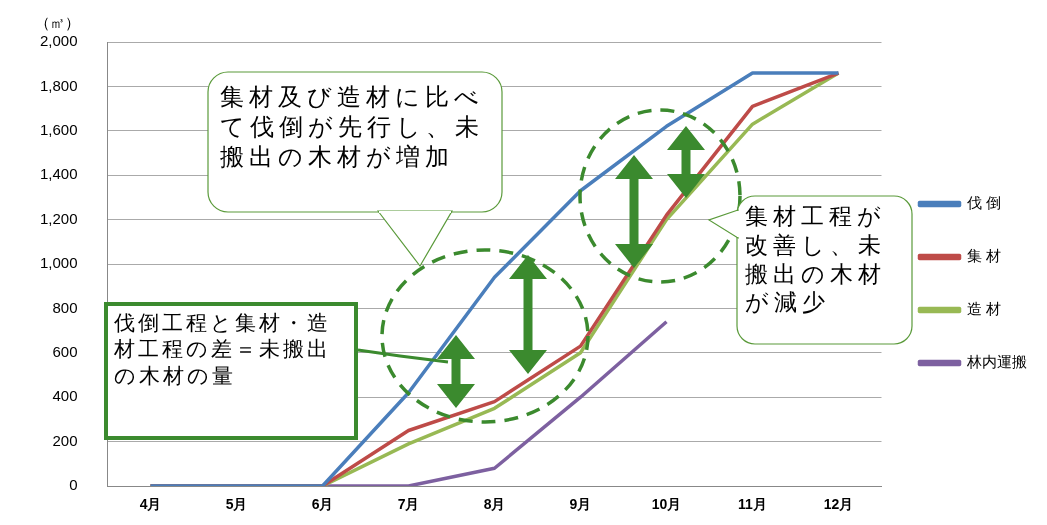  I want to click on x-tick-label: 9月, so click(580, 504).